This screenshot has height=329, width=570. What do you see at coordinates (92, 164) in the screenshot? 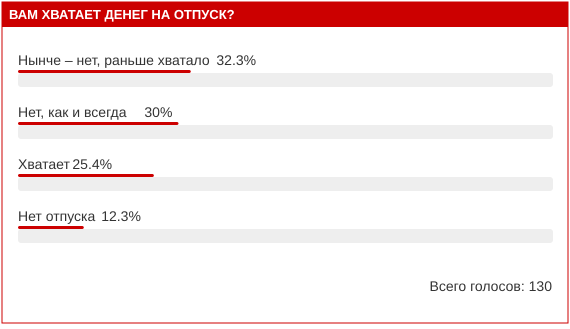
I see `data-label: 25.4%` at bounding box center [92, 164].